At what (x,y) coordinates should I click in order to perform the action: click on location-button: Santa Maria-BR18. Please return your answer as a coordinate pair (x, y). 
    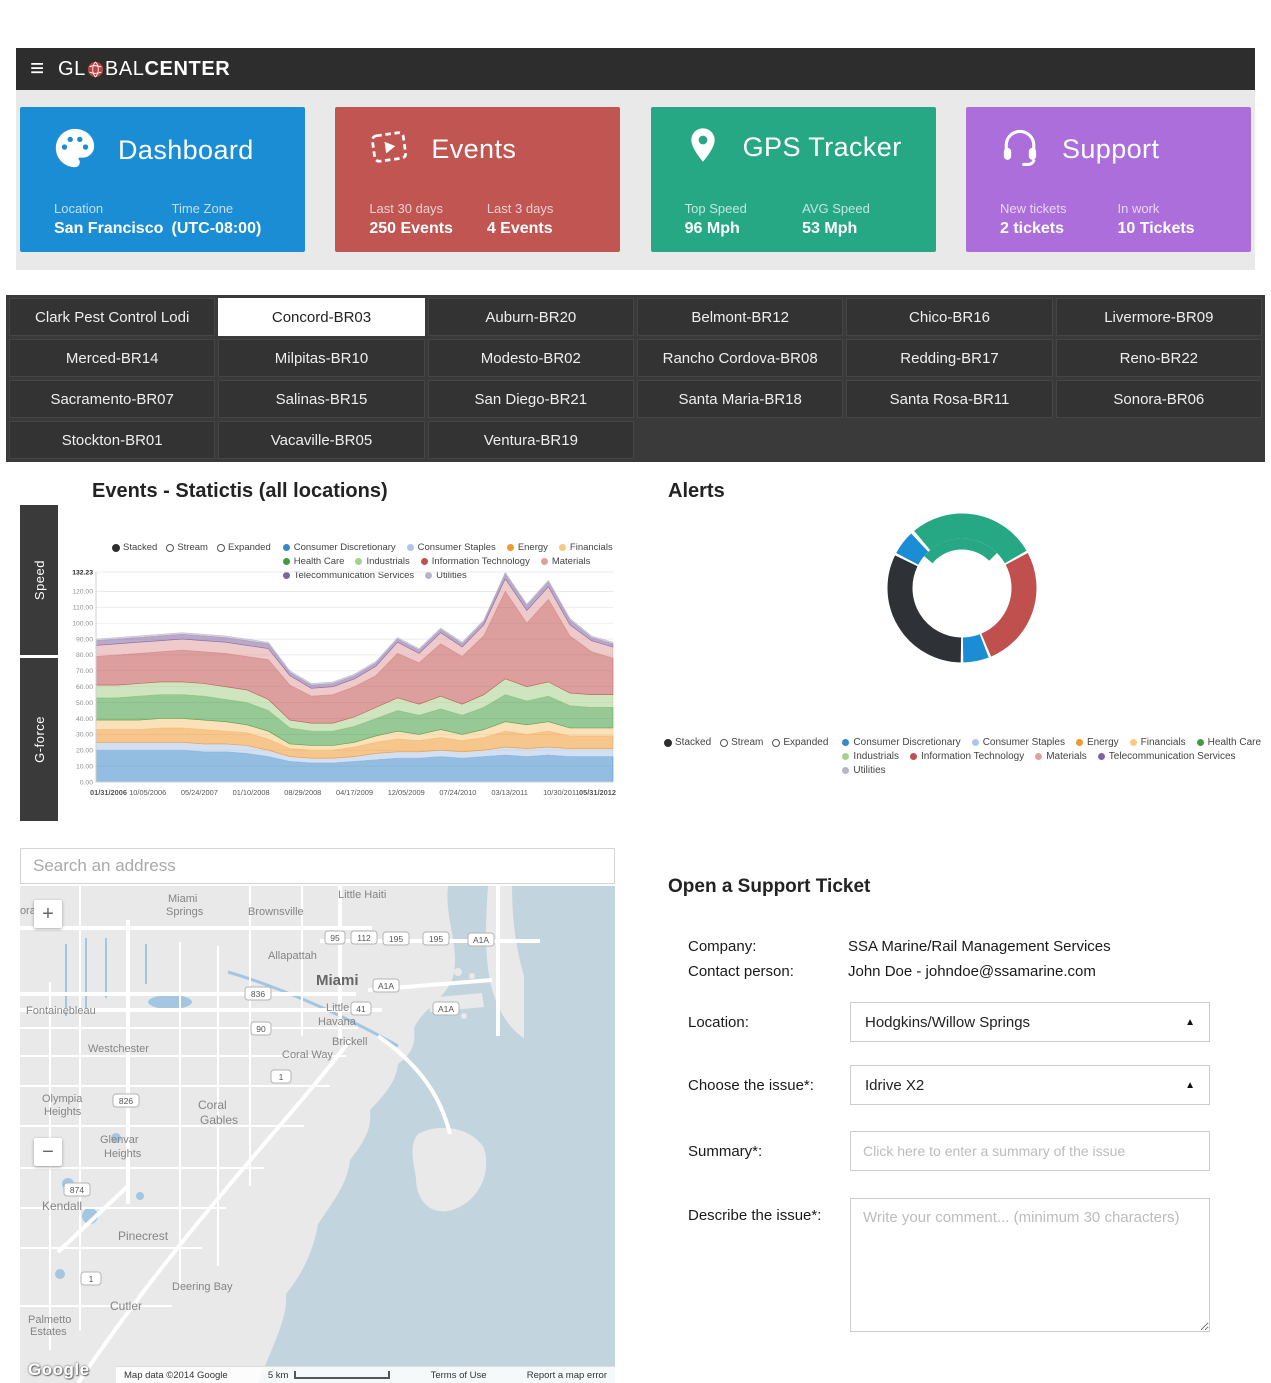
    Looking at the image, I should click on (740, 399).